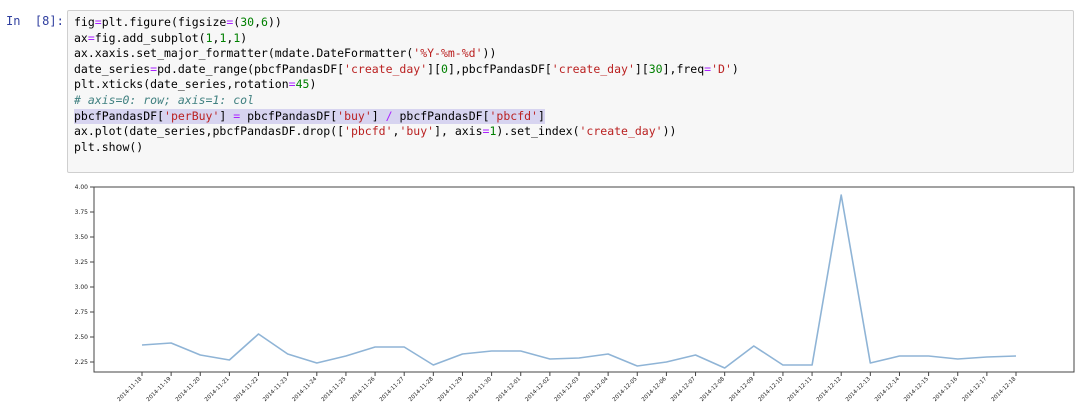 The width and height of the screenshot is (1088, 413). What do you see at coordinates (654, 389) in the screenshot?
I see `x-tick-label: 2014-12-06` at bounding box center [654, 389].